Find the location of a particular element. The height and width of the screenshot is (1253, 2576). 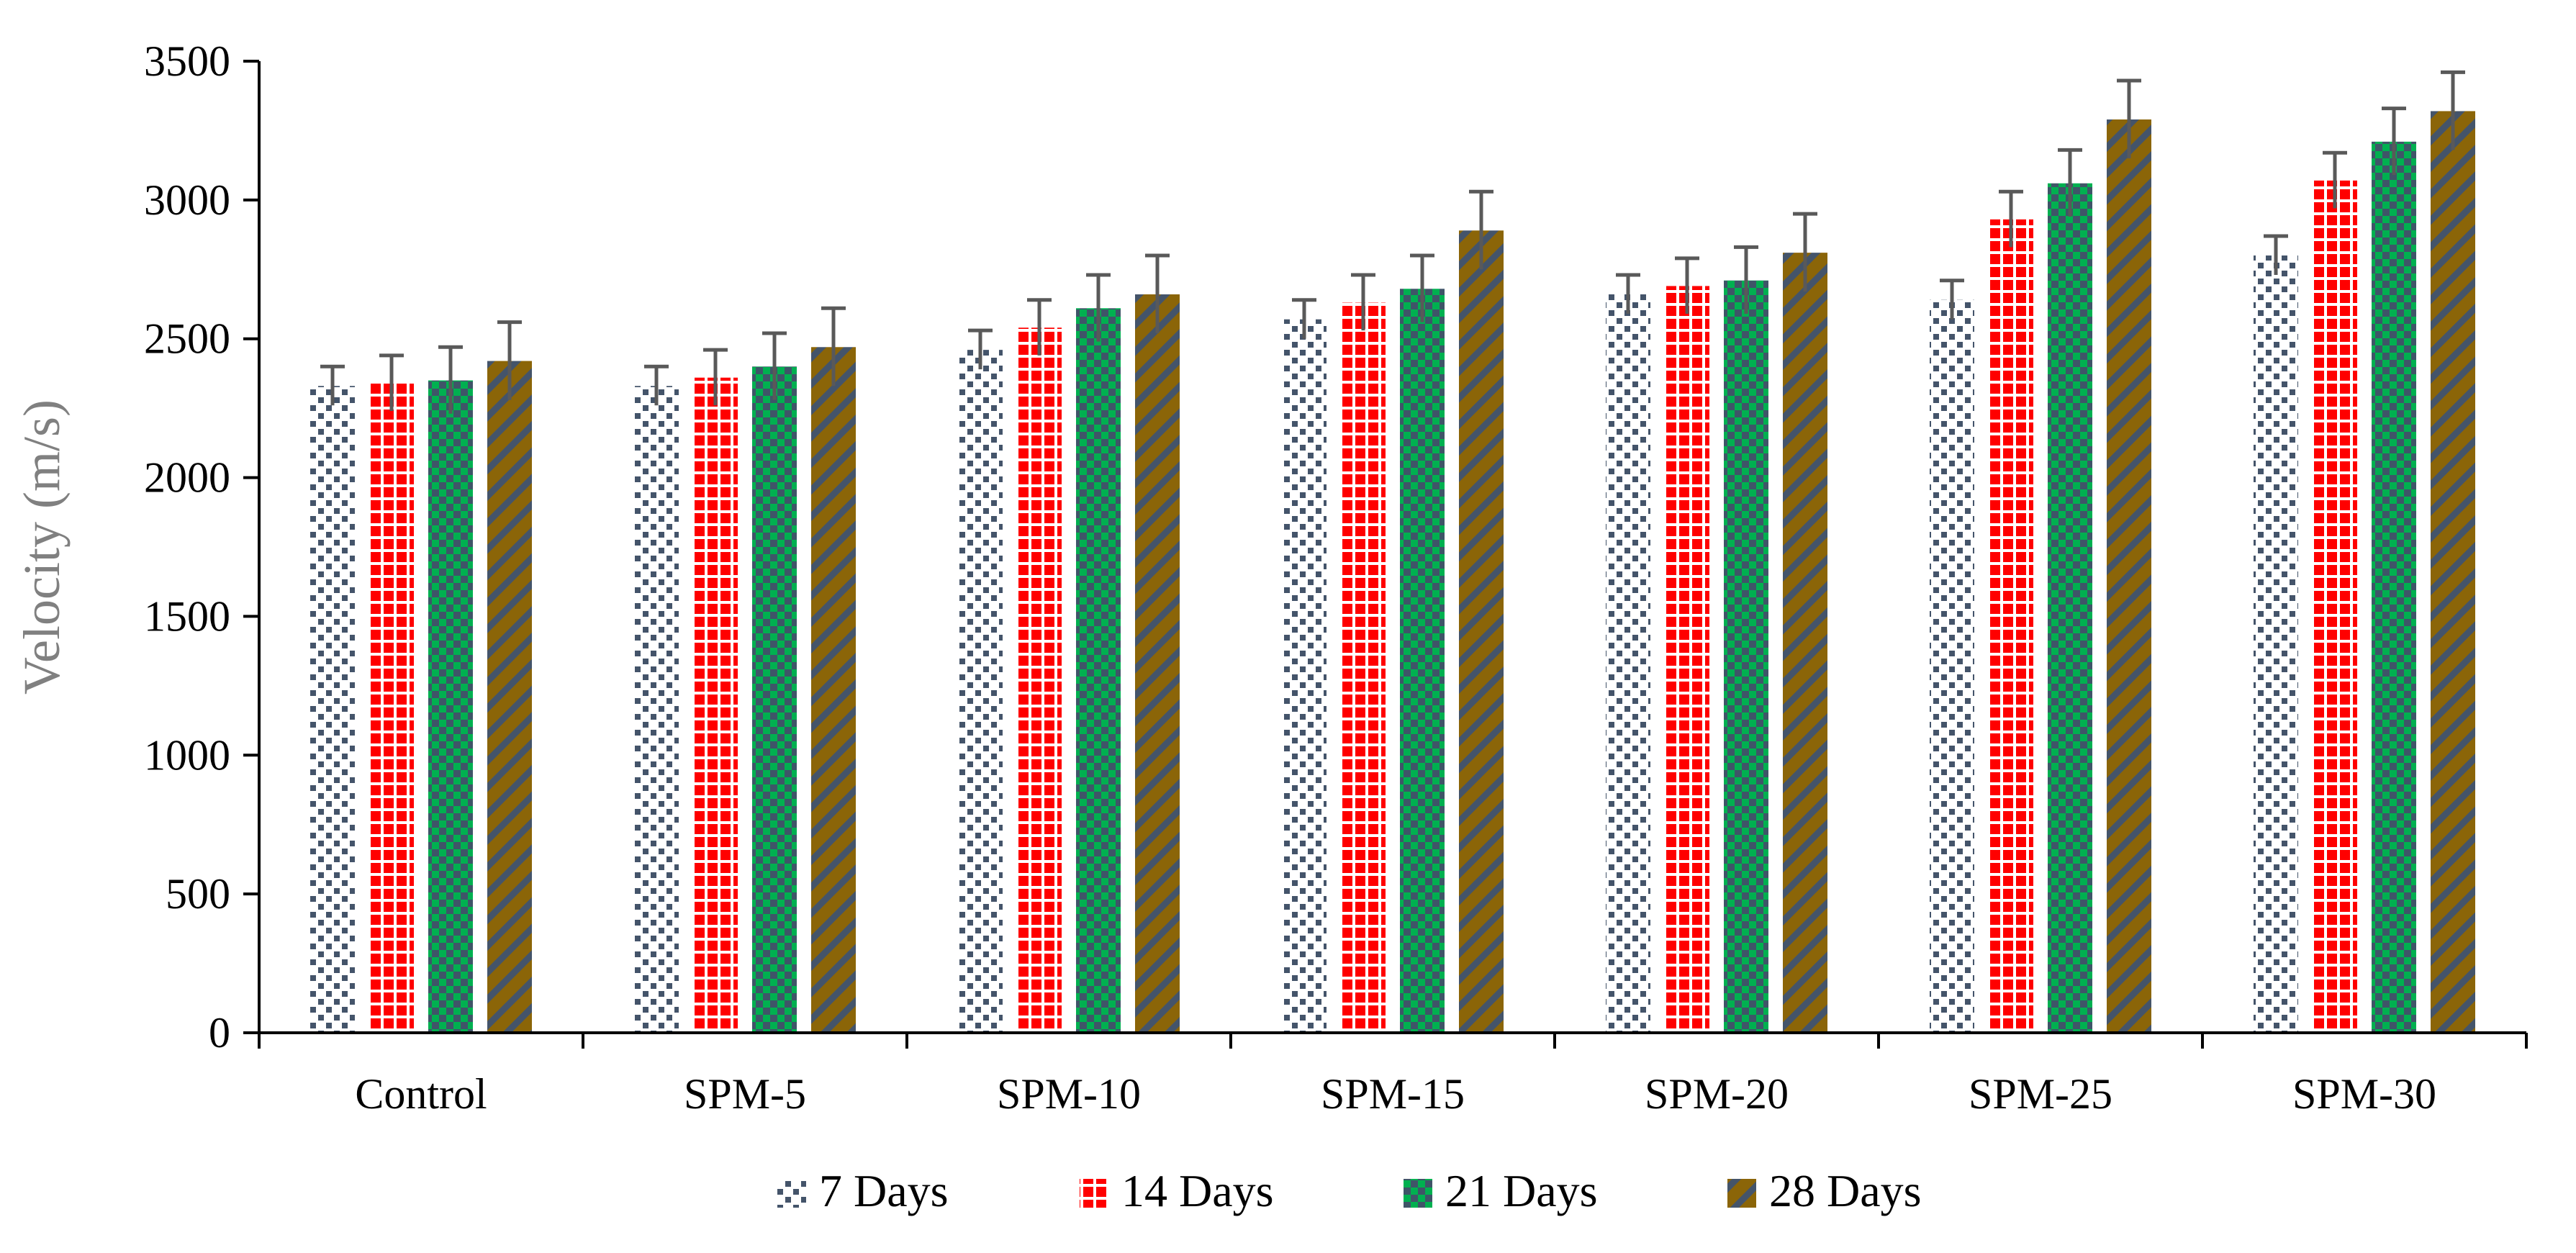

y-tick-label: 3000 is located at coordinates (187, 200).